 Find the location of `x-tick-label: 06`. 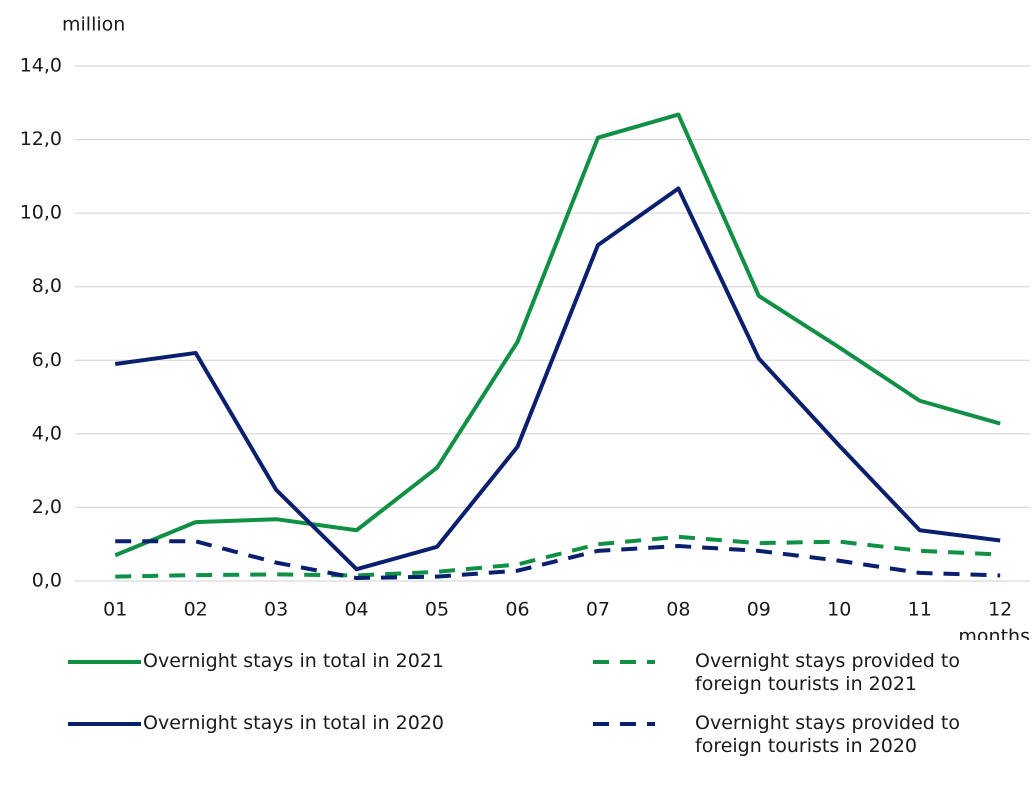

x-tick-label: 06 is located at coordinates (517, 610).